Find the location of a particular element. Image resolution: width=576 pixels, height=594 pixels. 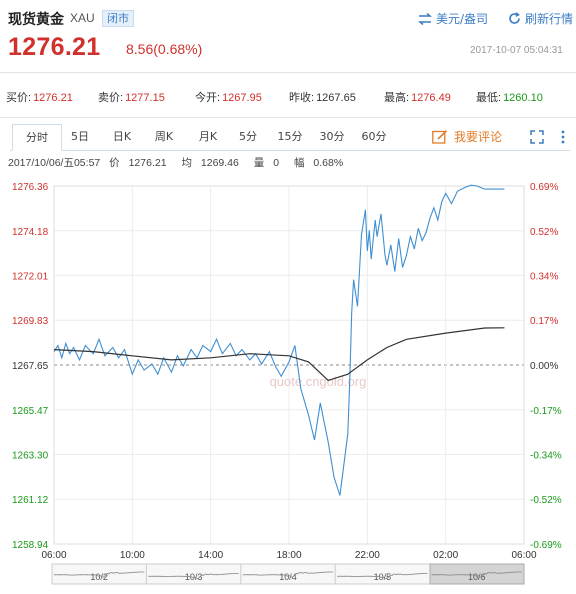

tab-5min: 5分 is located at coordinates (248, 136).